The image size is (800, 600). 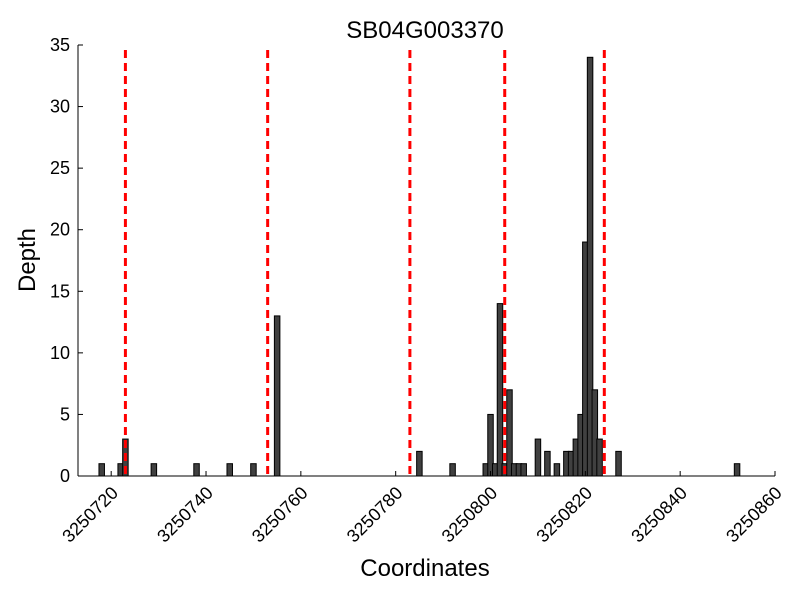 I want to click on y-tick-label: 35, so click(x=60, y=45).